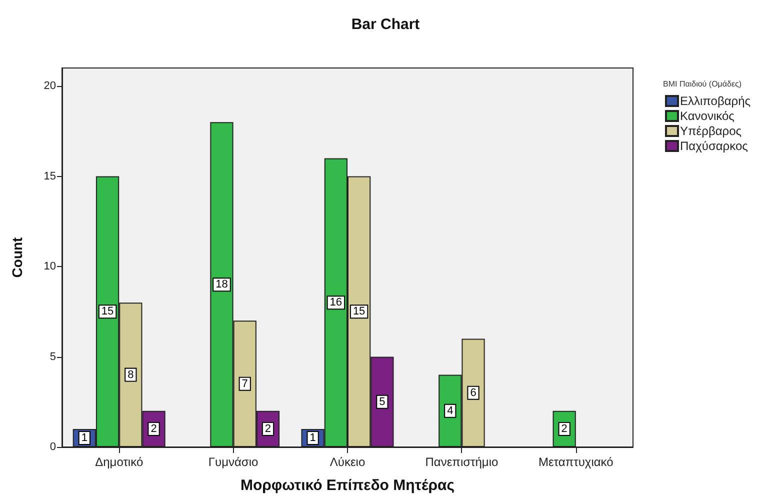  I want to click on data-label: 6, so click(473, 392).